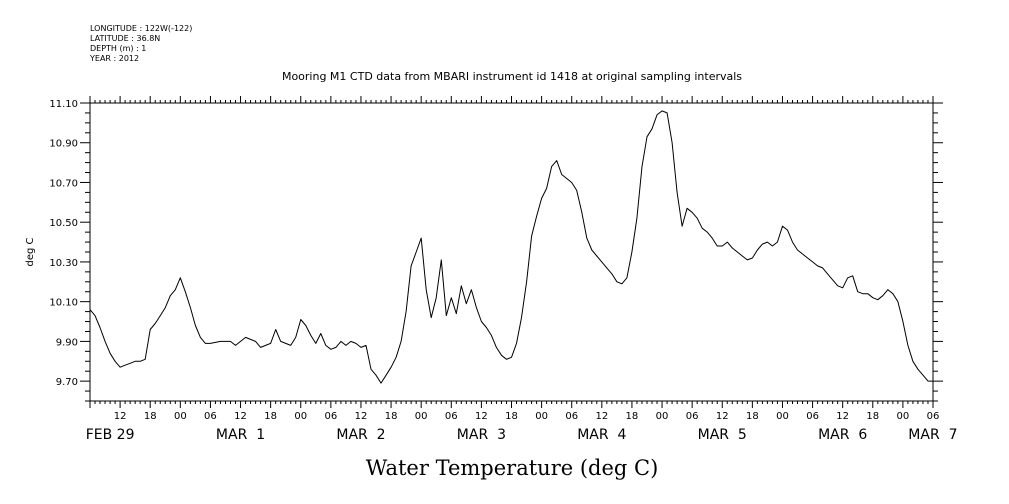  Describe the element at coordinates (114, 58) in the screenshot. I see `header-year: YEAR : 2012` at that location.